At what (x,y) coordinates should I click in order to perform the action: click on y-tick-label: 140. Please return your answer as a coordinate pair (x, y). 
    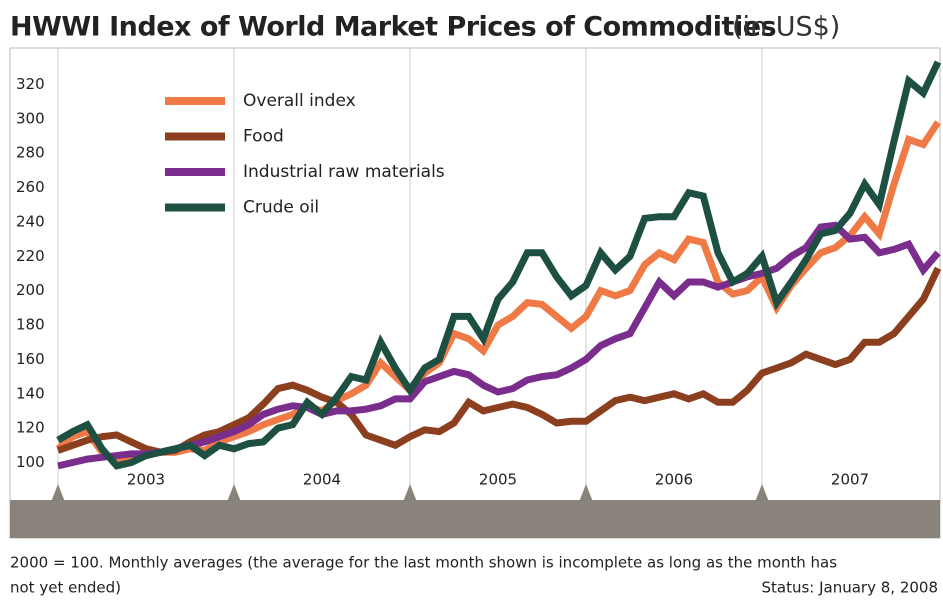
    Looking at the image, I should click on (30, 393).